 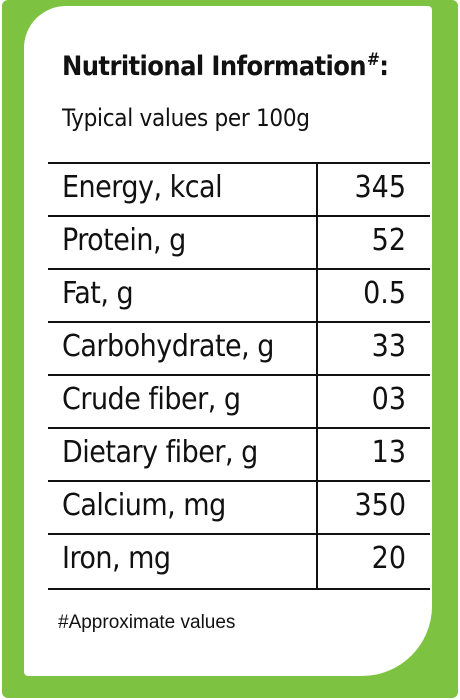 What do you see at coordinates (380, 505) in the screenshot?
I see `row-value: 350` at bounding box center [380, 505].